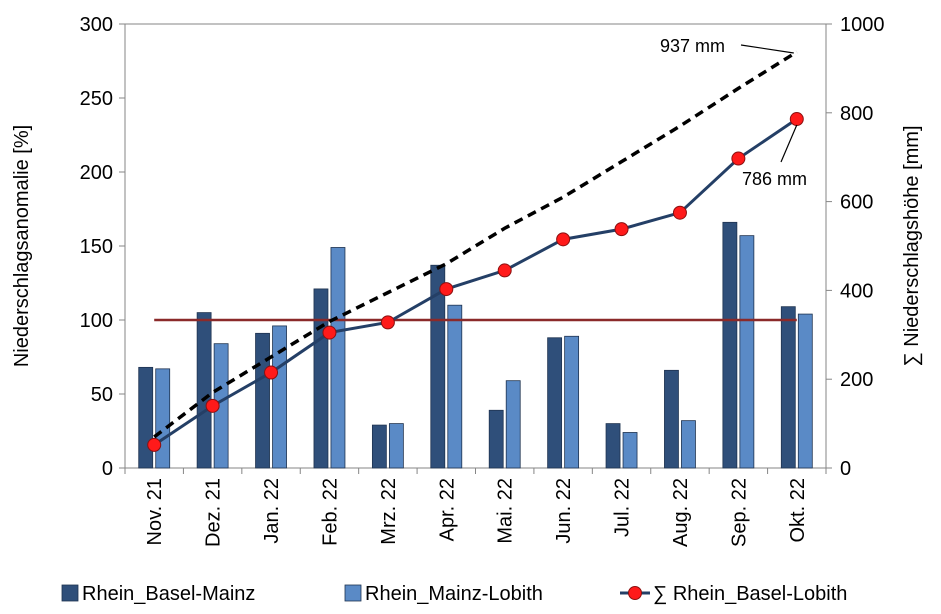 This screenshot has width=941, height=614. Describe the element at coordinates (767, 49) in the screenshot. I see `annotation-937-leader` at that location.